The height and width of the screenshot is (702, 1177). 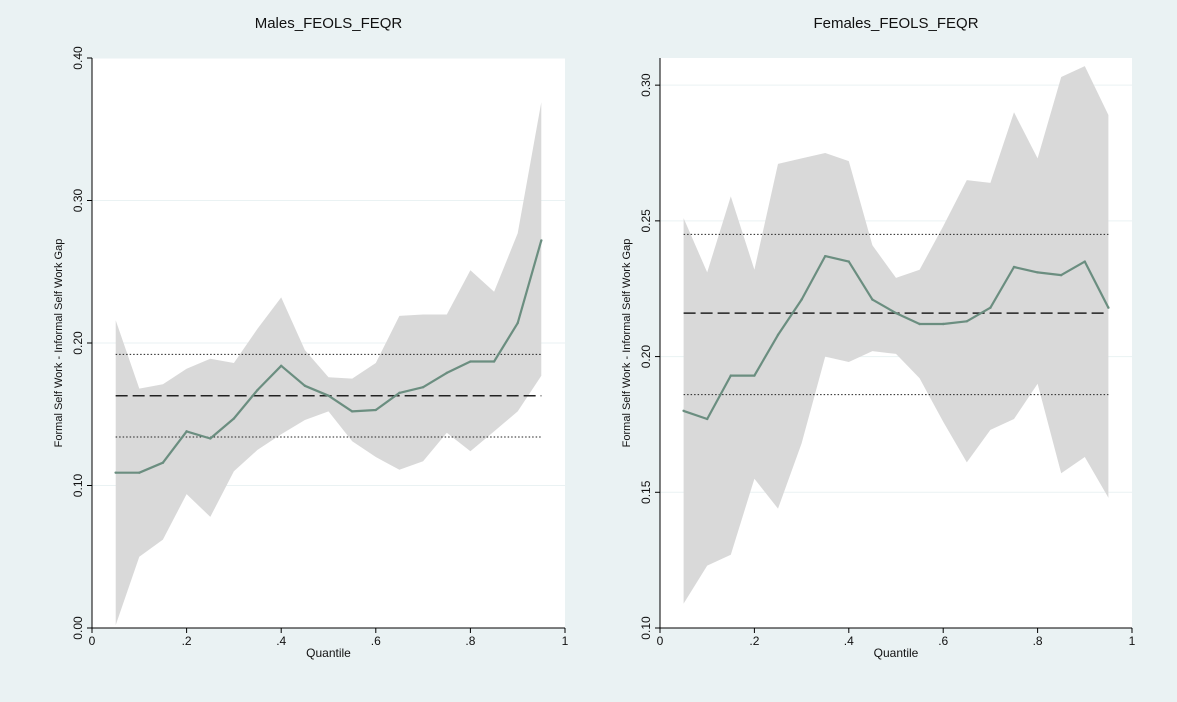 I want to click on chart-title: Males_FEOLS_FEQR, so click(x=329, y=23).